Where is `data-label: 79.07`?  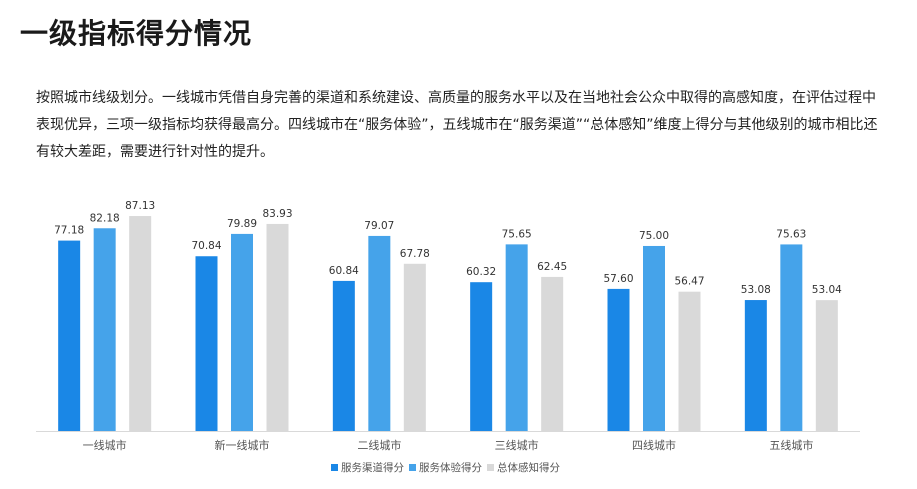
data-label: 79.07 is located at coordinates (379, 226).